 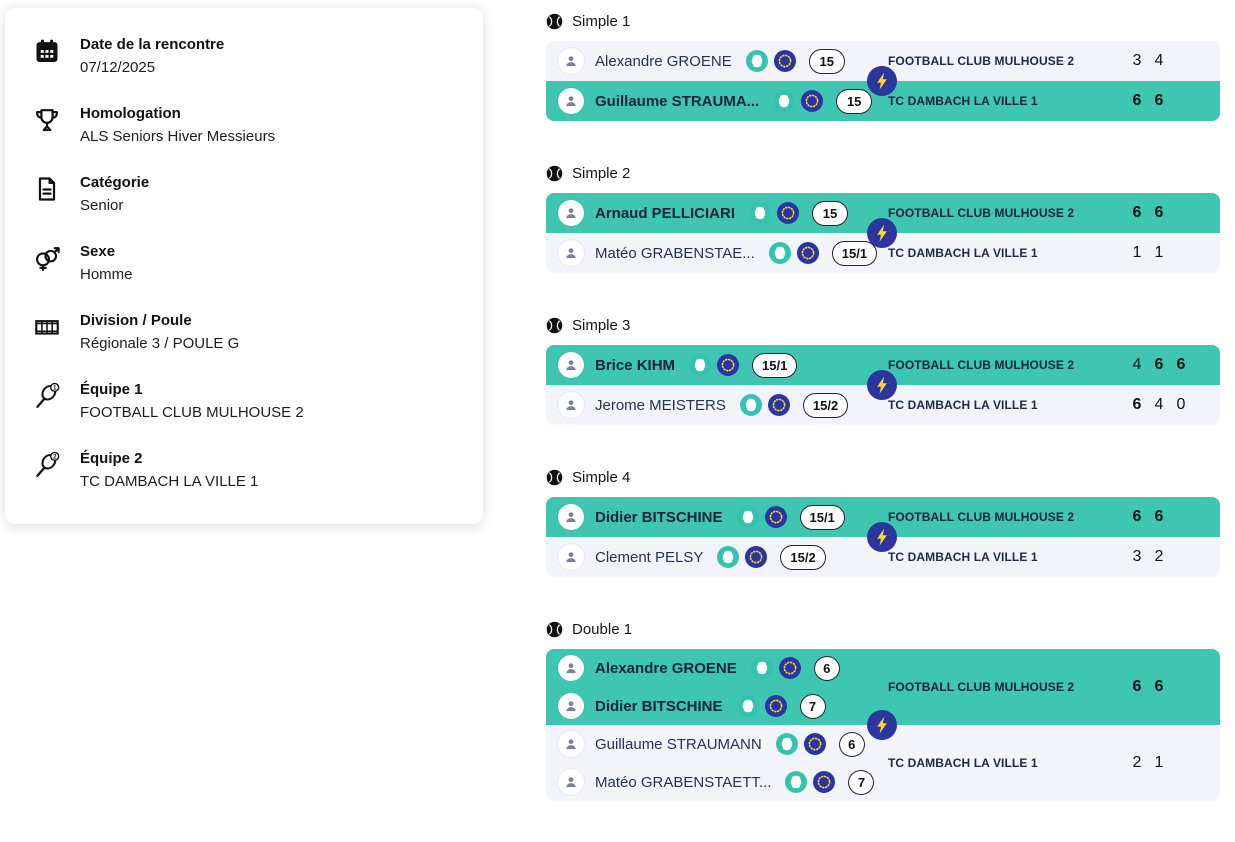 I want to click on rating-pill: 15/2, so click(x=825, y=405).